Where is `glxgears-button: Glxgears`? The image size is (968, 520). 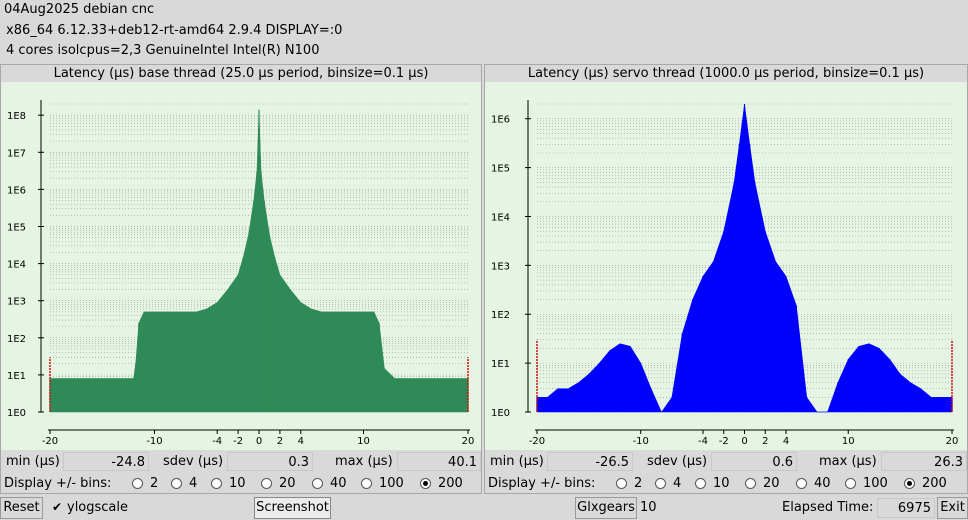
glxgears-button: Glxgears is located at coordinates (606, 508).